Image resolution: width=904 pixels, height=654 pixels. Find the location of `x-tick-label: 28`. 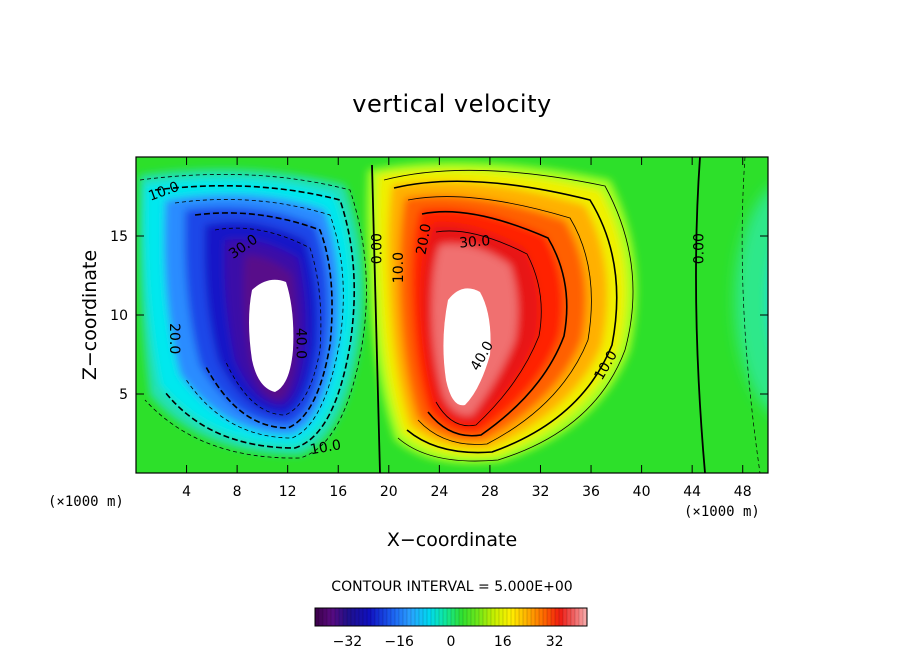

x-tick-label: 28 is located at coordinates (490, 492).